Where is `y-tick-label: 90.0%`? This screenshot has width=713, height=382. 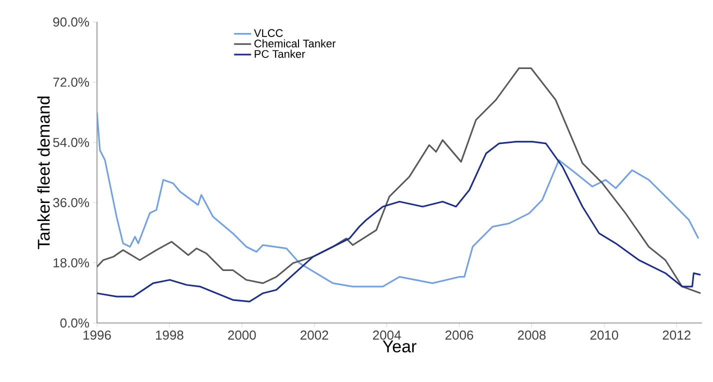
y-tick-label: 90.0% is located at coordinates (71, 22).